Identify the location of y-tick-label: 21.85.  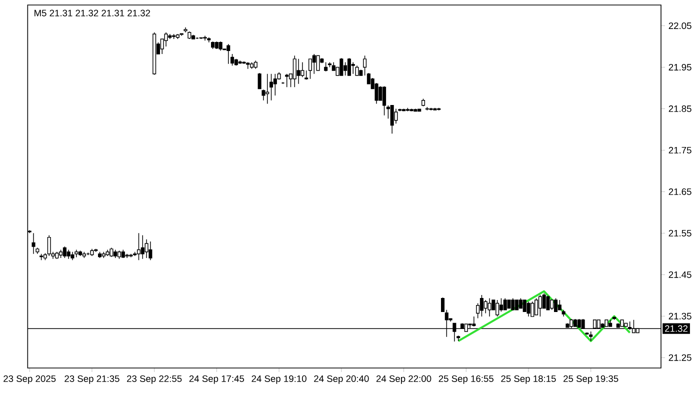
(680, 108).